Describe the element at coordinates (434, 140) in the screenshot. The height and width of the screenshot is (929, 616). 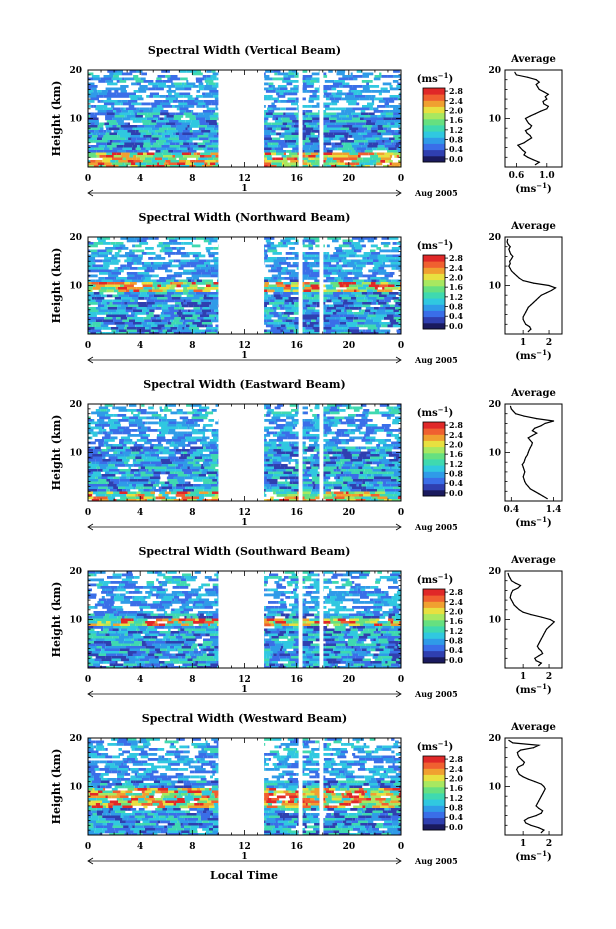
I see `colorbar-swatch` at that location.